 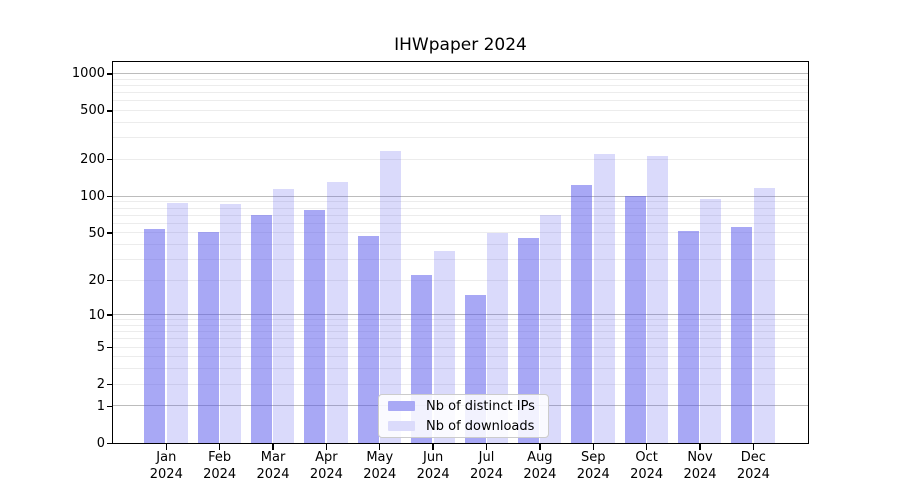 I want to click on bar-downloads-dec, so click(x=764, y=315).